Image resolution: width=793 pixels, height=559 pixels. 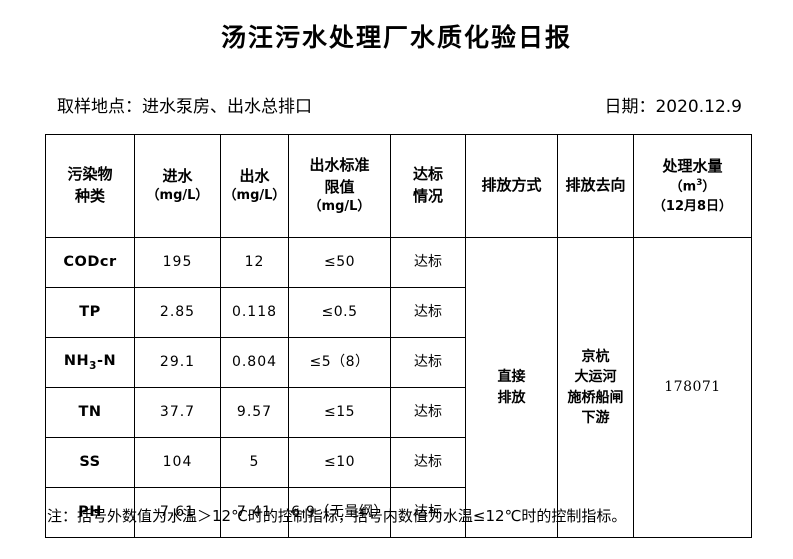 What do you see at coordinates (595, 377) in the screenshot?
I see `destination-line2: 大运河` at bounding box center [595, 377].